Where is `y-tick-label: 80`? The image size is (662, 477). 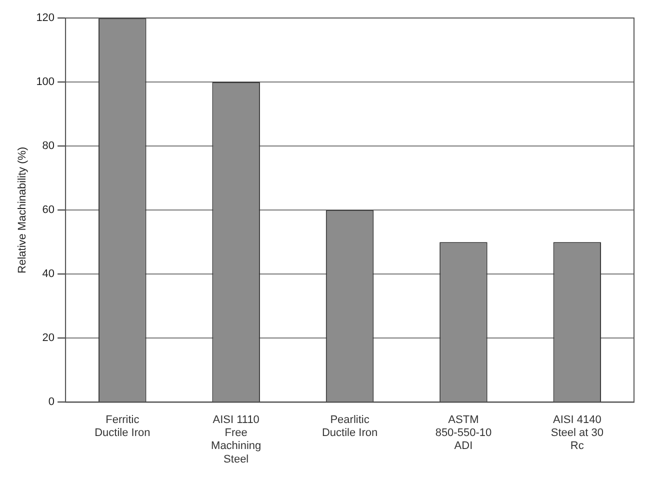
y-tick-label: 80 is located at coordinates (48, 146).